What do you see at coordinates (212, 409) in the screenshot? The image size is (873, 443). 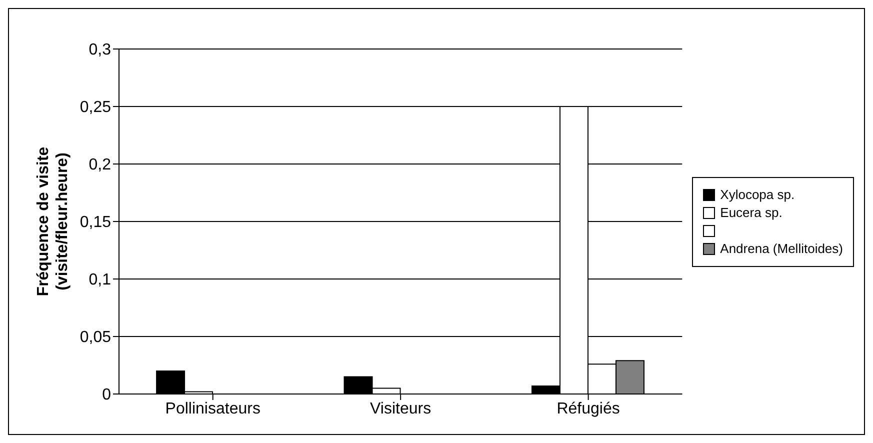 I see `x-tick-label: Pollinisateurs` at bounding box center [212, 409].